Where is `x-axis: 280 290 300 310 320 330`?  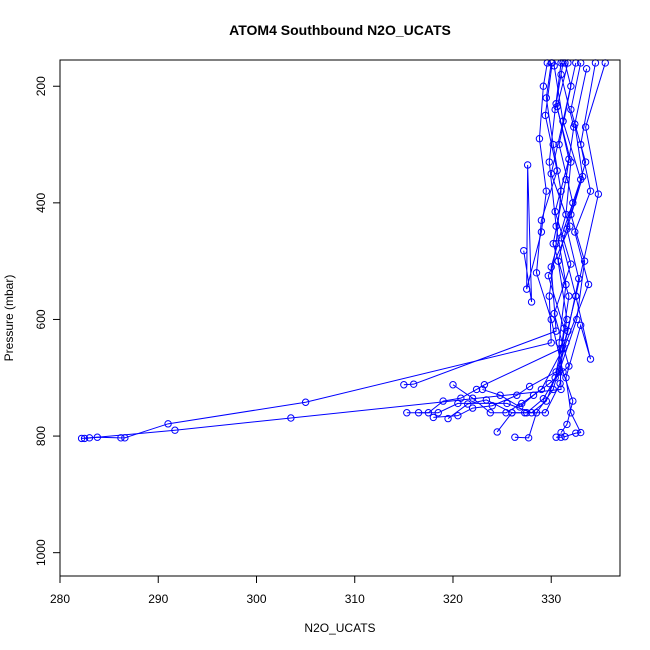
x-axis: 280 290 300 310 320 330 is located at coordinates (306, 590).